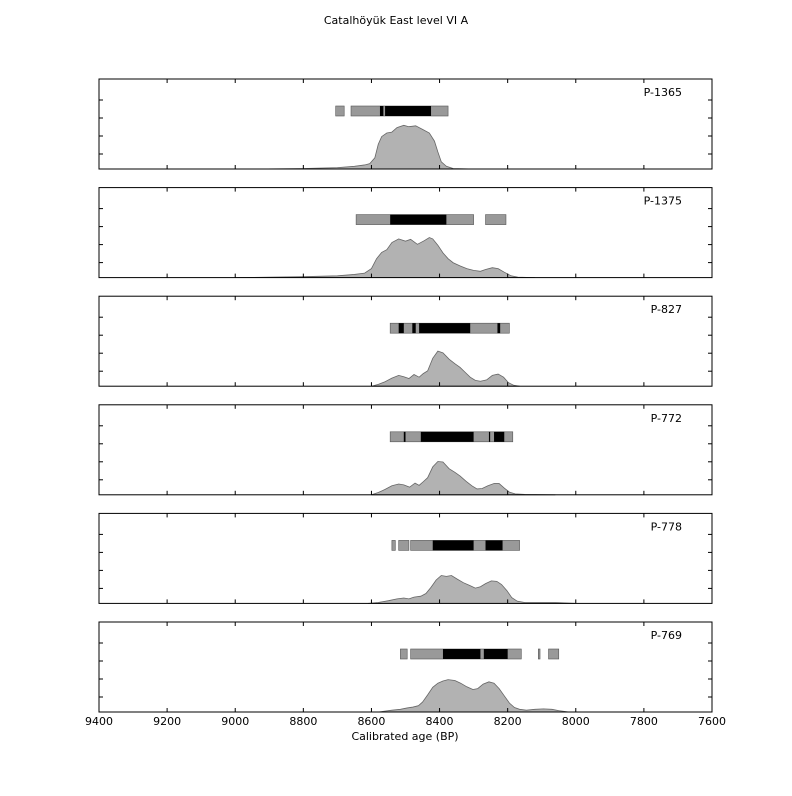 This screenshot has height=796, width=792. What do you see at coordinates (576, 721) in the screenshot?
I see `x-tick-label: 8000` at bounding box center [576, 721].